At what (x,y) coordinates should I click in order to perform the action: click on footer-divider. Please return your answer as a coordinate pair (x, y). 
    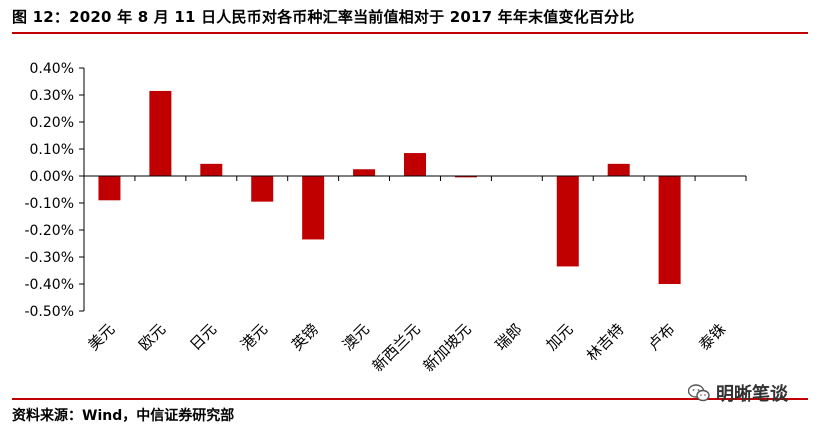
    Looking at the image, I should click on (410, 399).